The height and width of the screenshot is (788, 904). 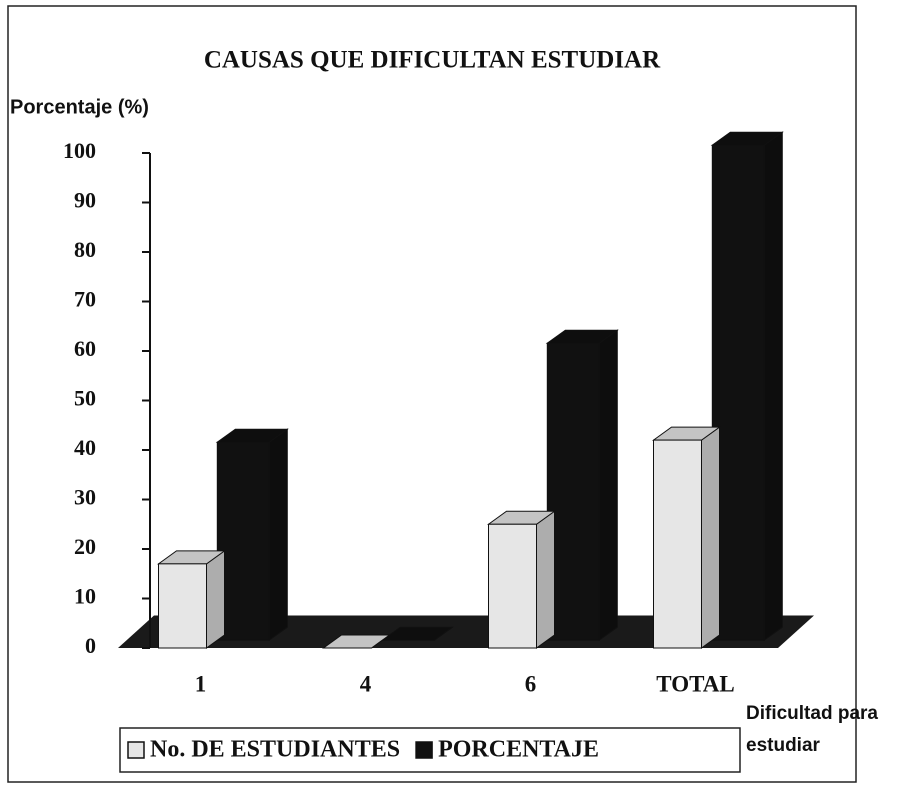 What do you see at coordinates (85, 596) in the screenshot?
I see `y-tick-label: 10` at bounding box center [85, 596].